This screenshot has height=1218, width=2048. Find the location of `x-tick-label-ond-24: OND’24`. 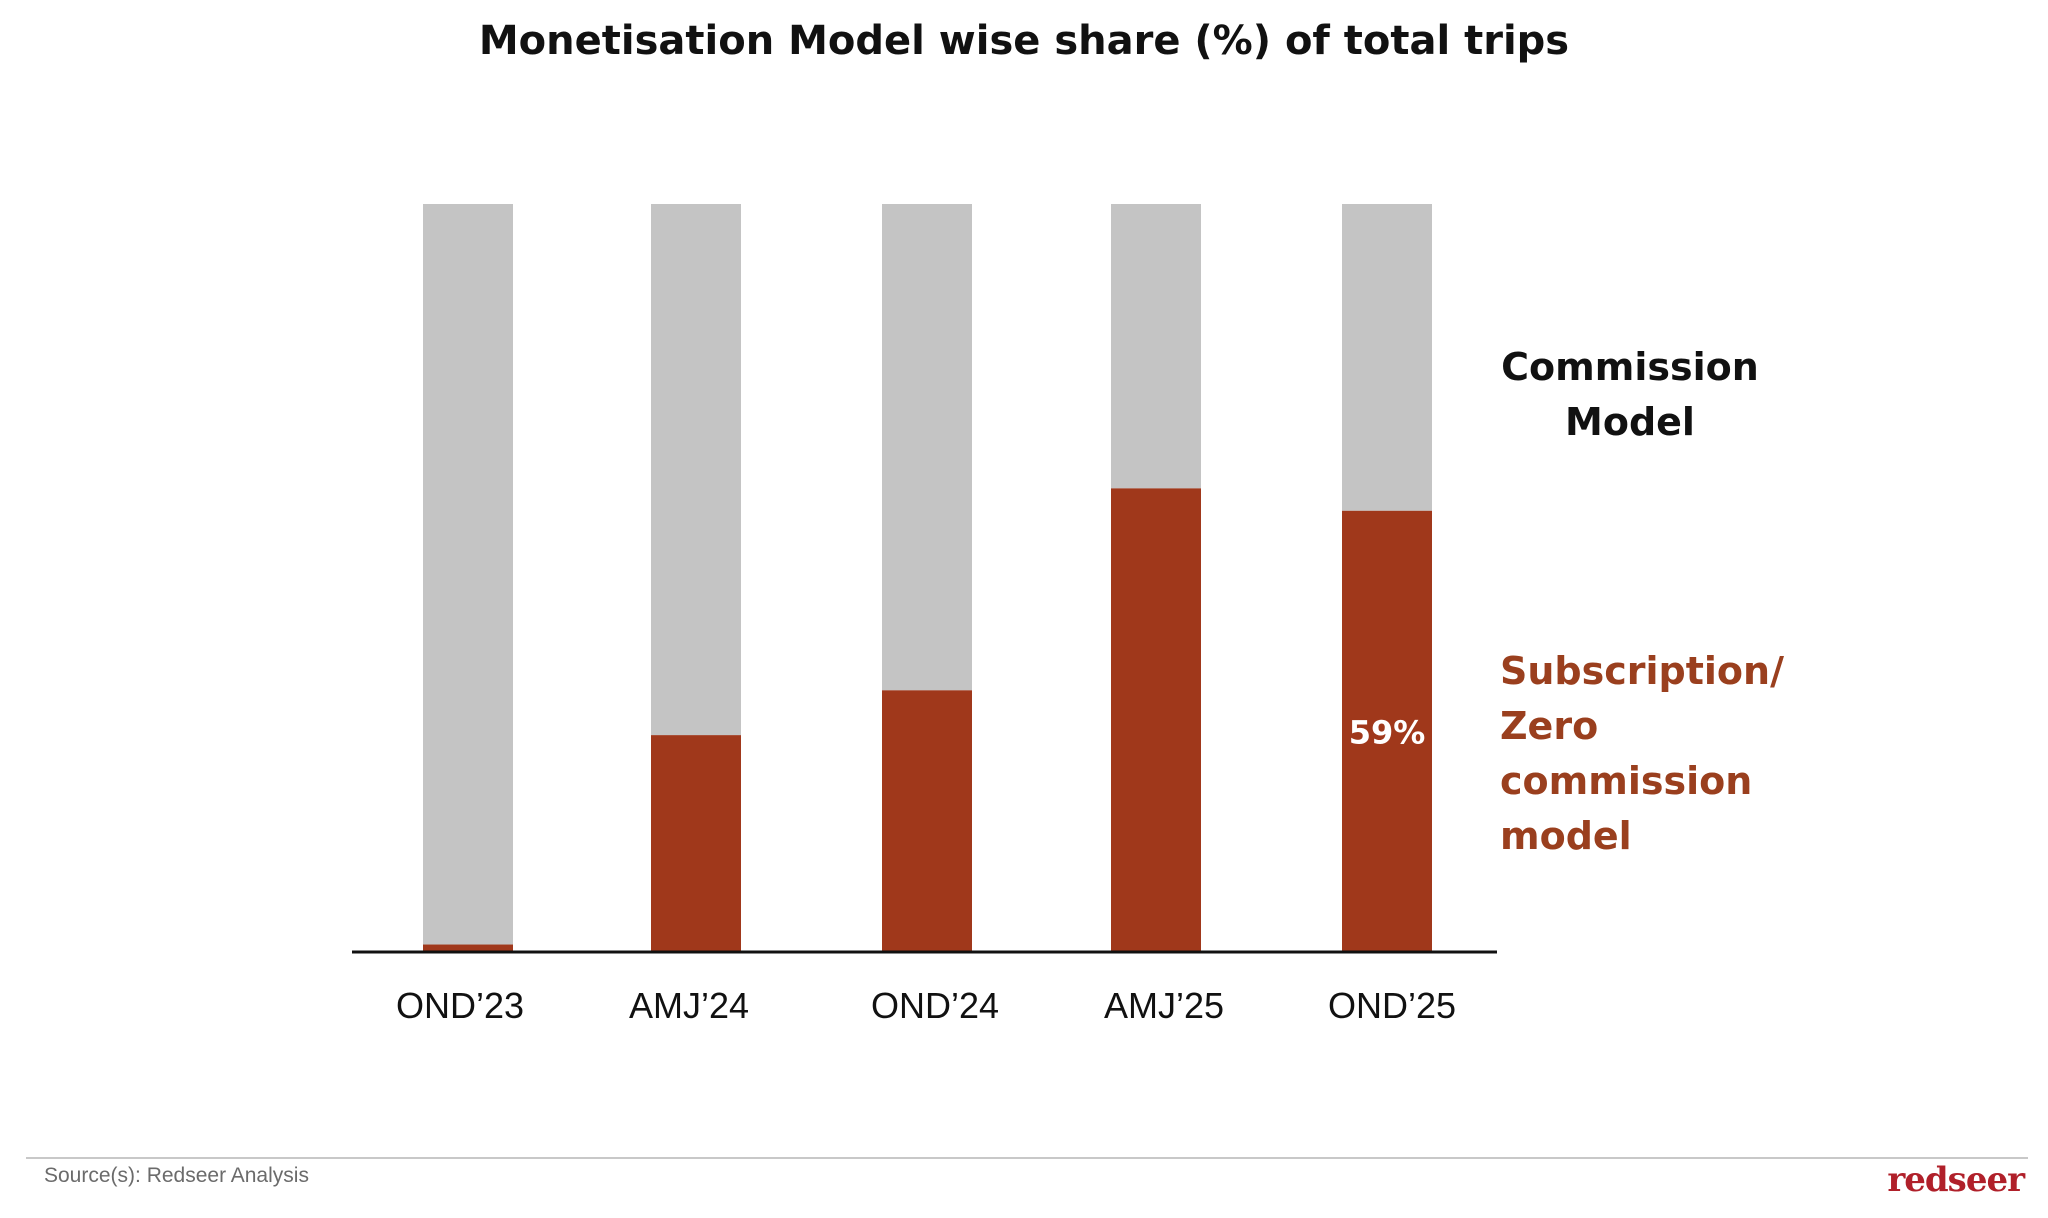

x-tick-label-ond-24: OND’24 is located at coordinates (935, 1005).